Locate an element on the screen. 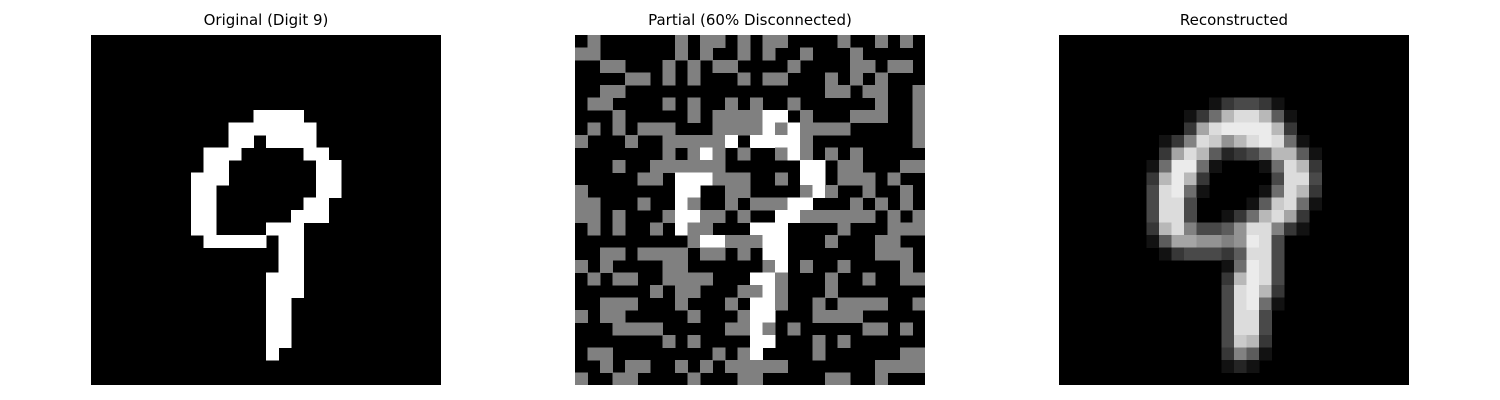 The width and height of the screenshot is (1500, 400). panel-title-partial: Partial (60% Disconnected) is located at coordinates (750, 20).